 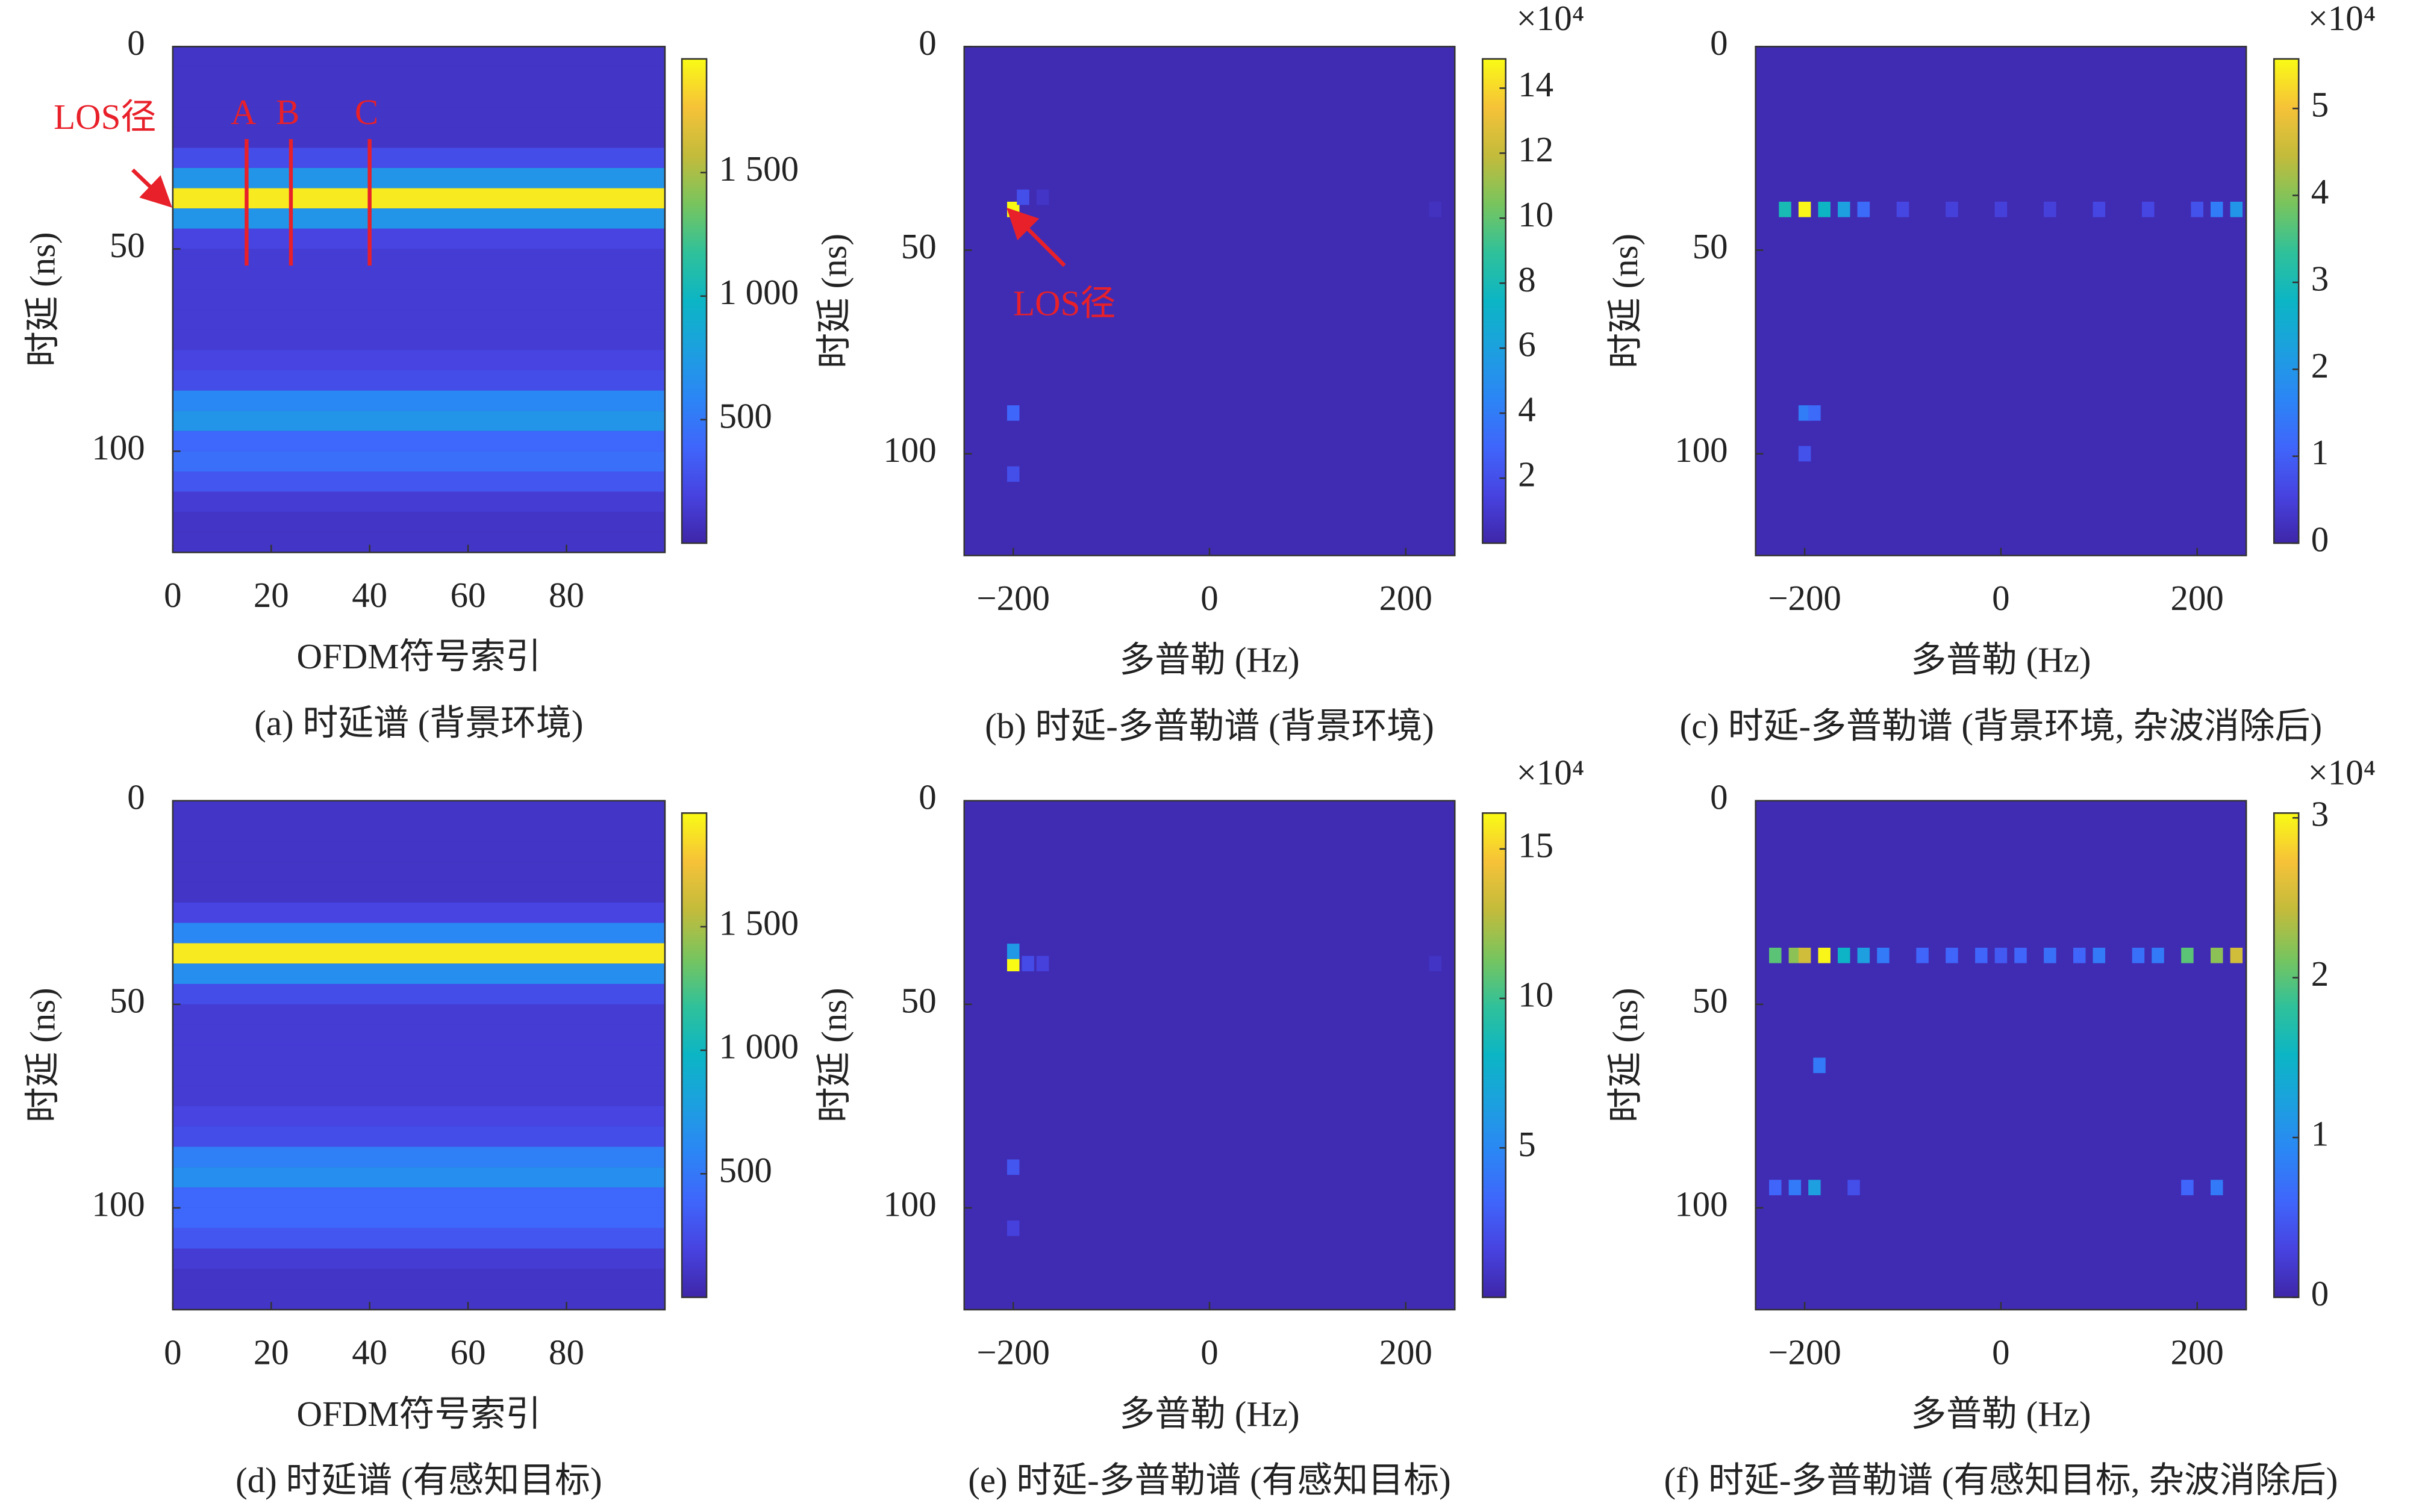 I want to click on colorbar-tick-label: 10, so click(x=1535, y=215).